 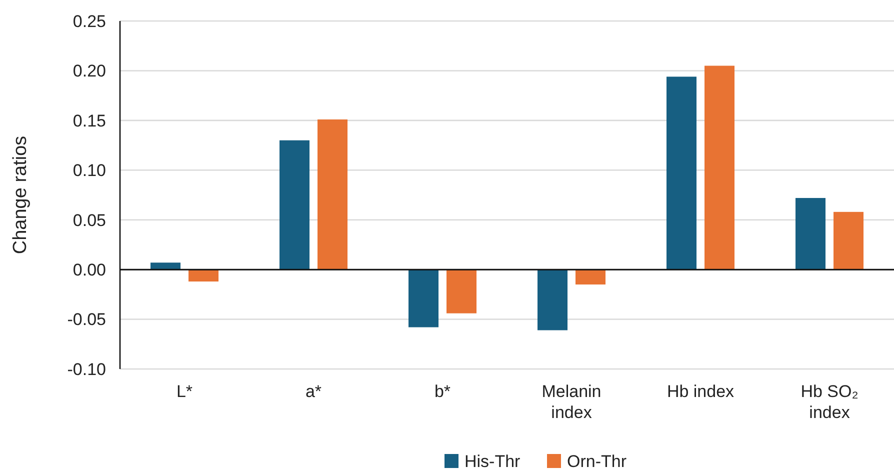 I want to click on y-tick-label: 0.20, so click(x=89, y=71).